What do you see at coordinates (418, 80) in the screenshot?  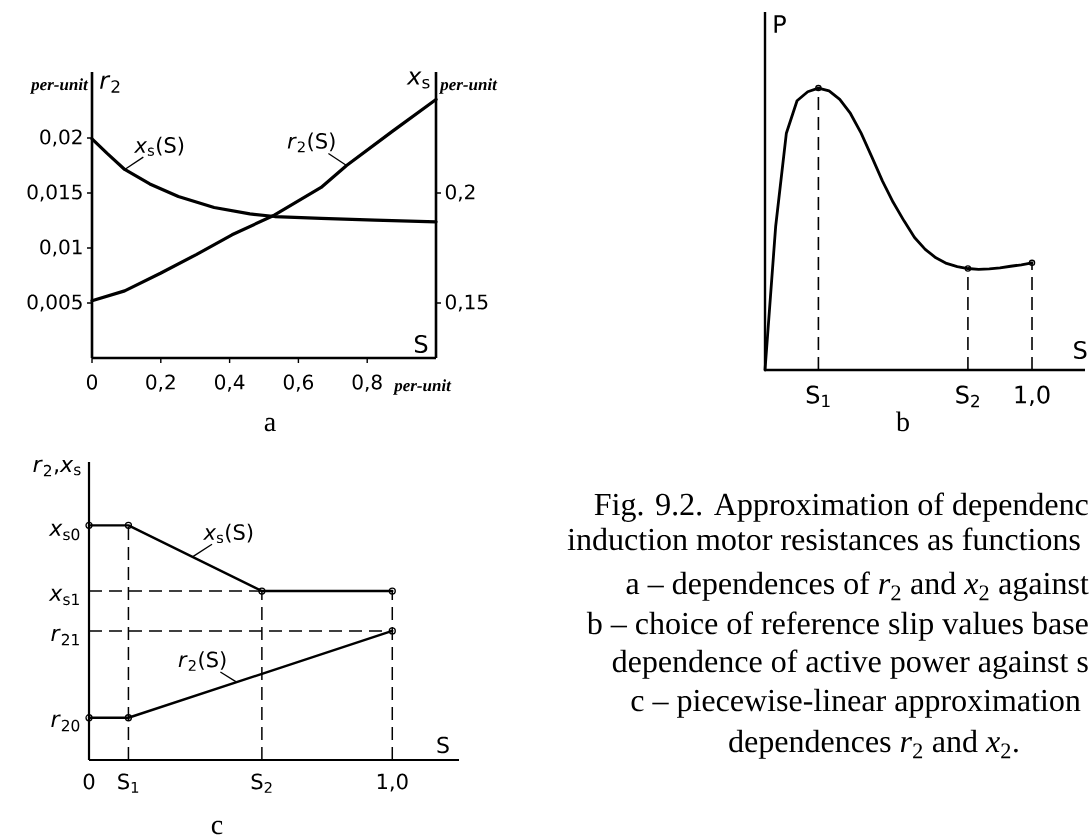 I see `y2-axis-title: x$_{s}$` at bounding box center [418, 80].